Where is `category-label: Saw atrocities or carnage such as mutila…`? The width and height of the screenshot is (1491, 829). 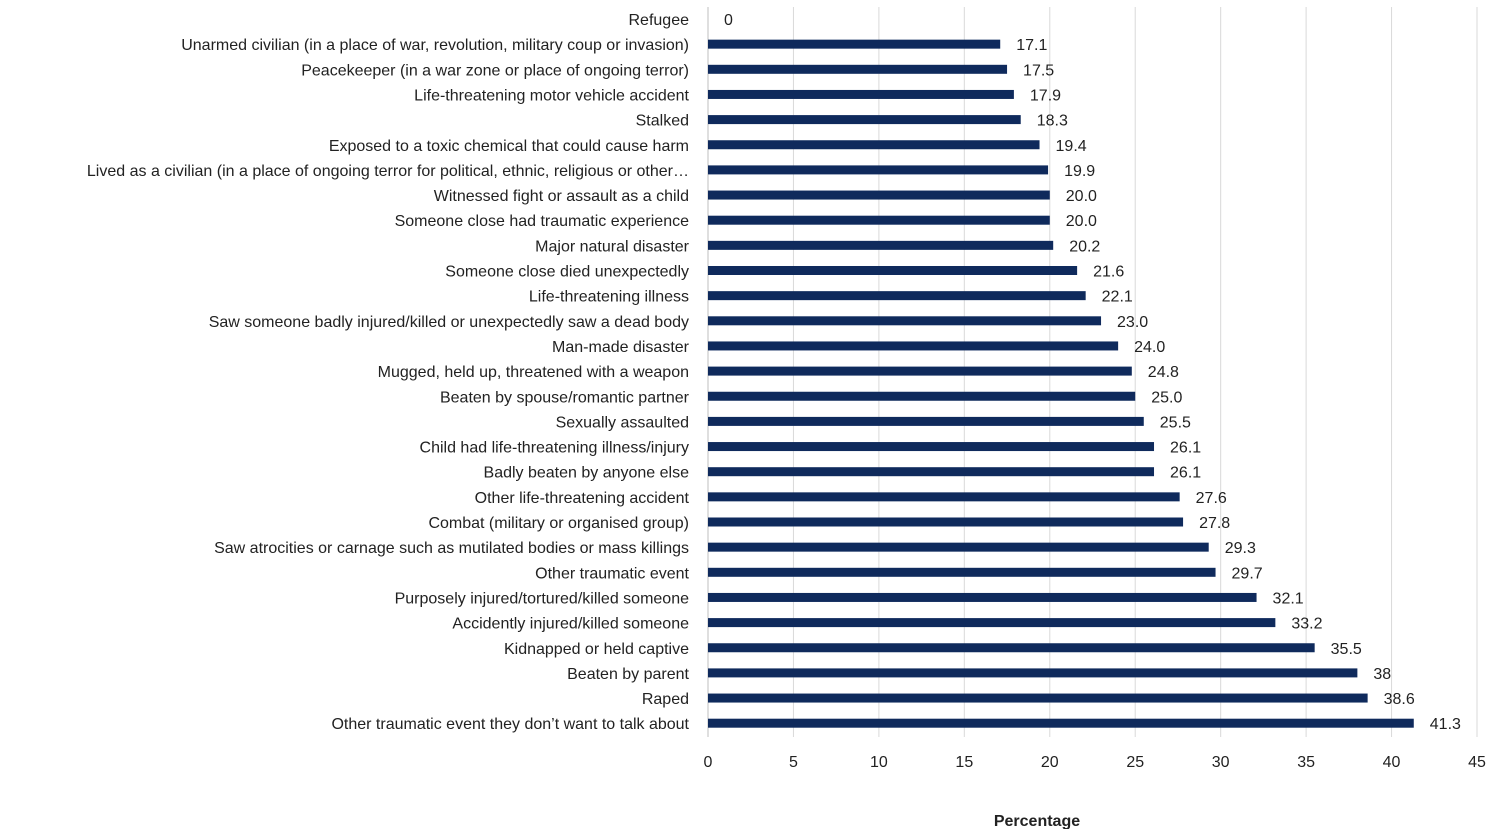
category-label: Saw atrocities or carnage such as mutila… is located at coordinates (451, 548).